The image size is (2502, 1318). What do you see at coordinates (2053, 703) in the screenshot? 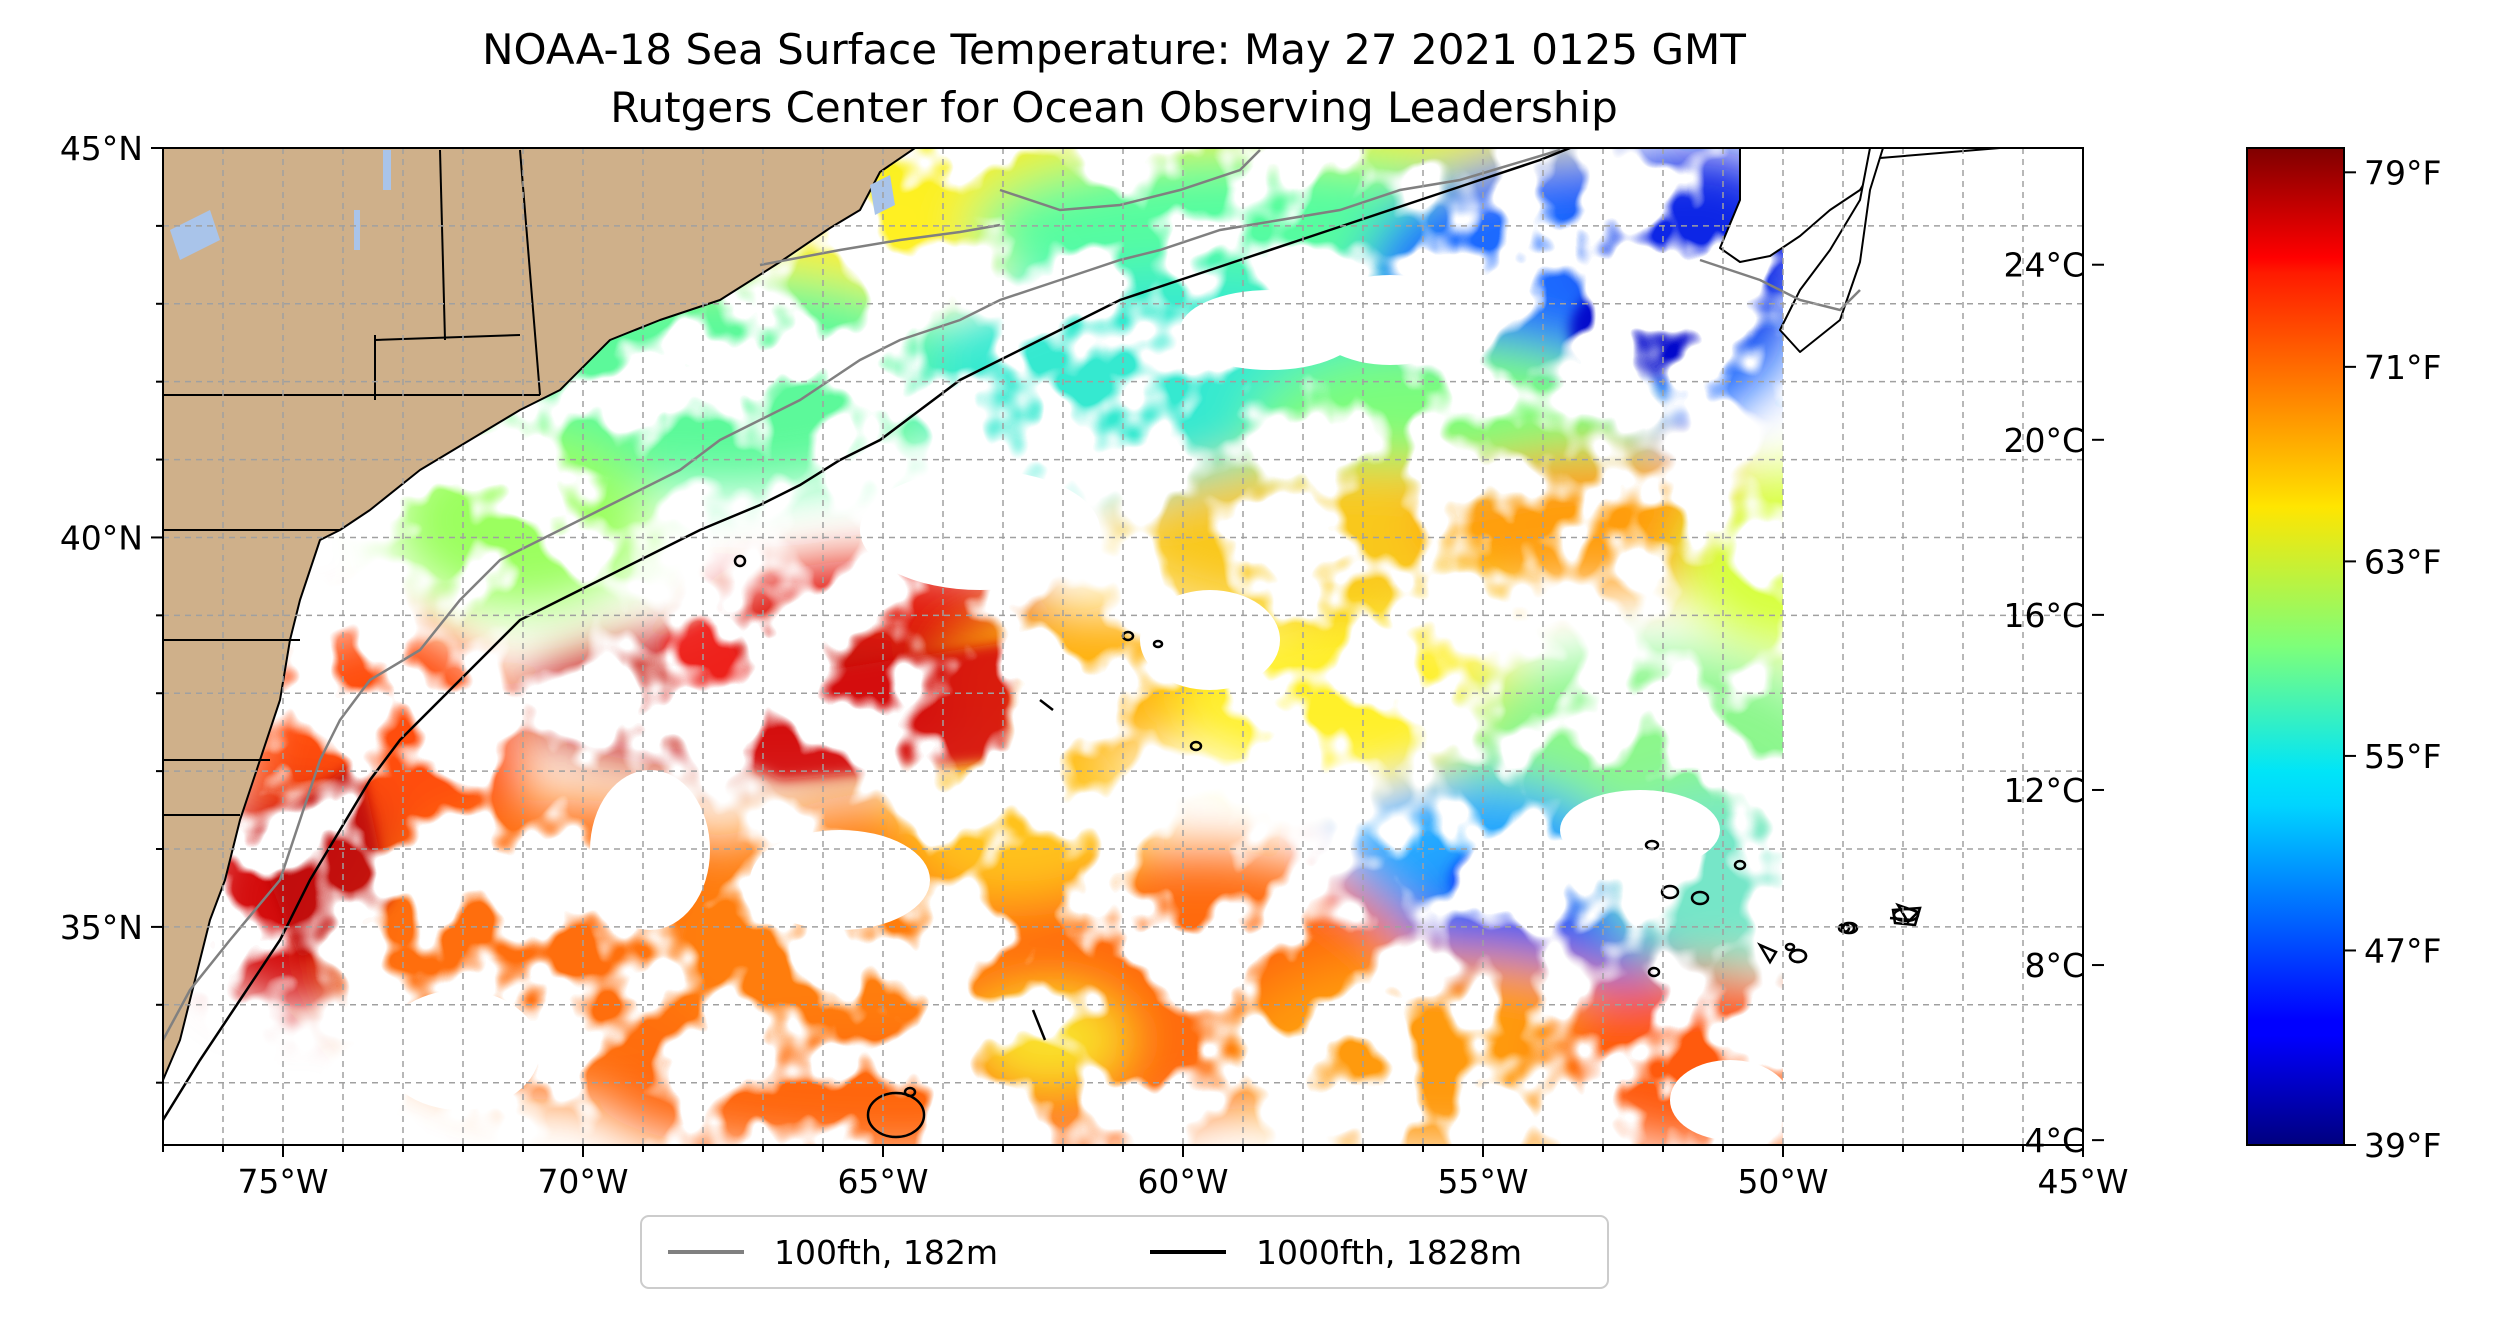
I see `colorbar-celsius-ticks: 24°C 20°C 16°C 12°C 8°C 4°C` at bounding box center [2053, 703].